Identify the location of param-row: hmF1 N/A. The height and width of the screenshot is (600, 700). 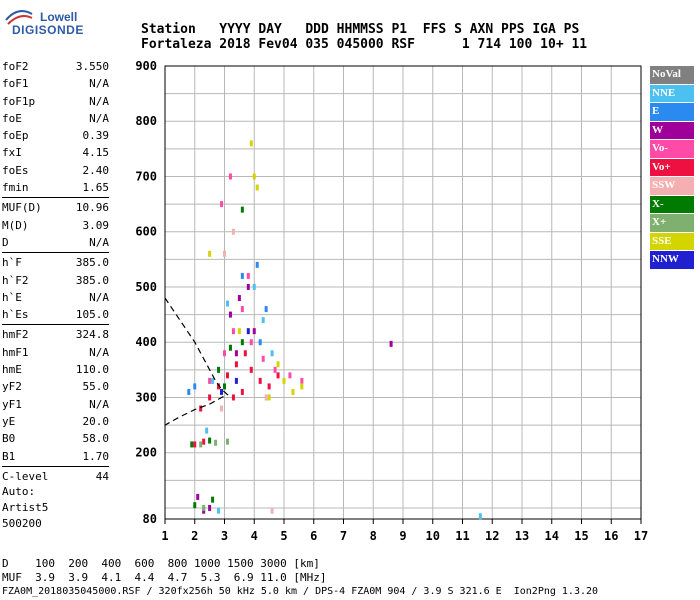
(55, 352).